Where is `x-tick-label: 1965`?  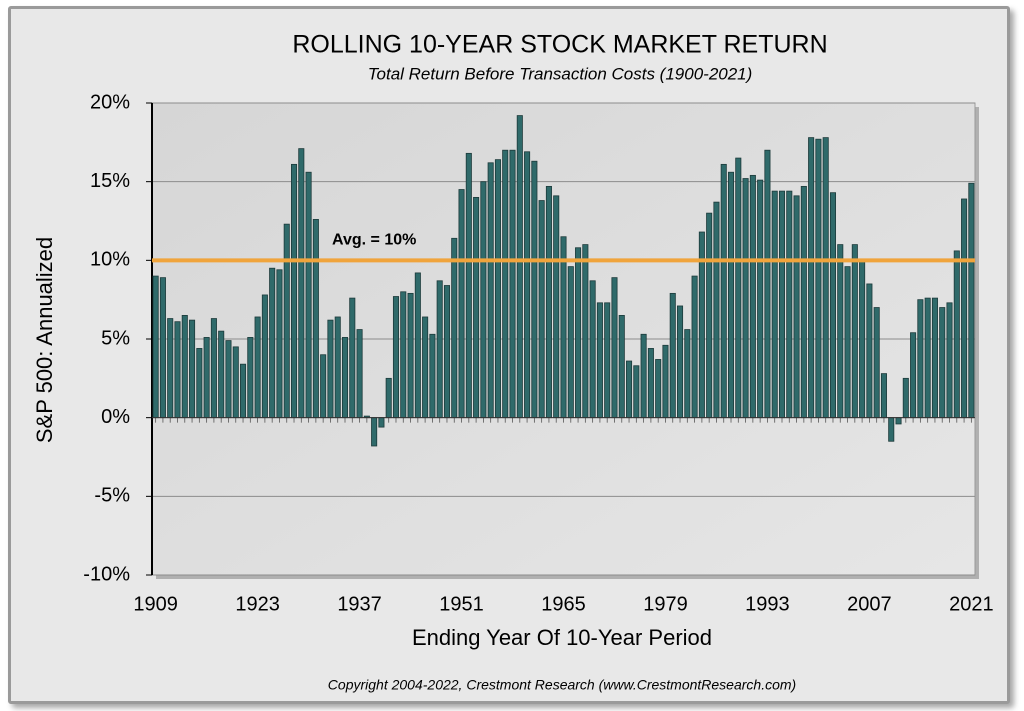 x-tick-label: 1965 is located at coordinates (563, 604).